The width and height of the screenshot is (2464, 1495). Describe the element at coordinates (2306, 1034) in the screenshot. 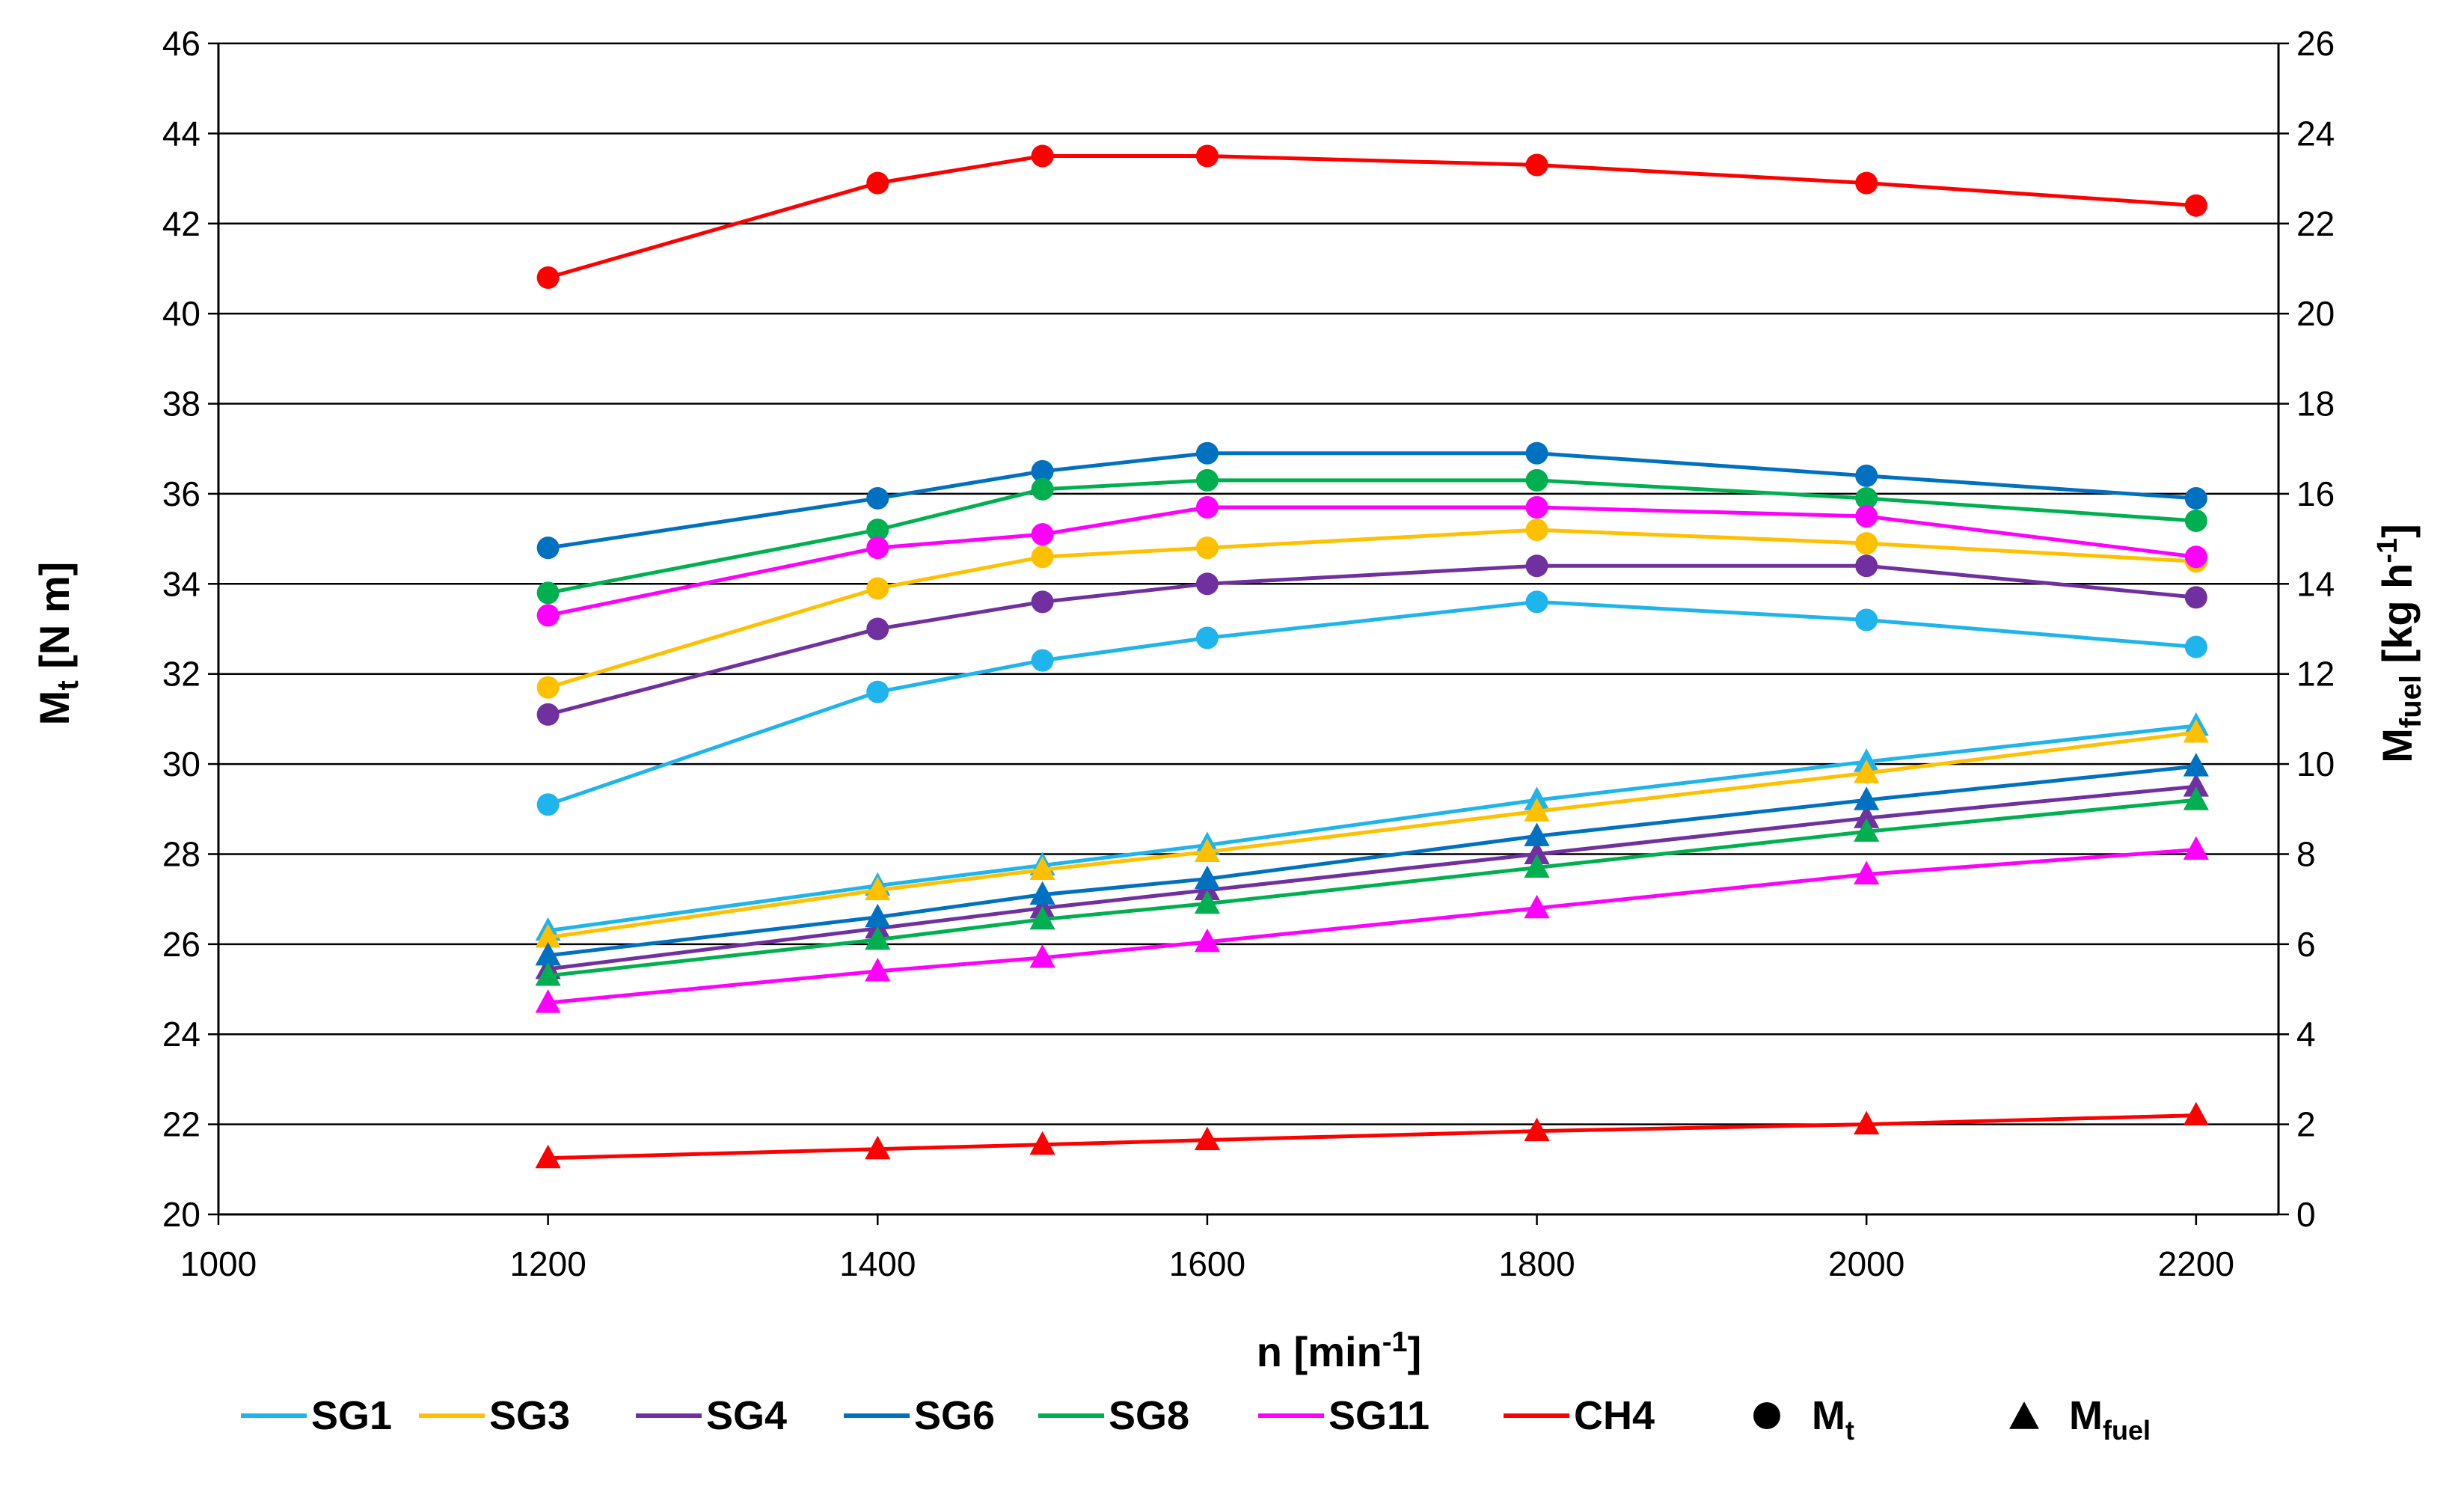

I see `y2-tick-label: 4` at that location.